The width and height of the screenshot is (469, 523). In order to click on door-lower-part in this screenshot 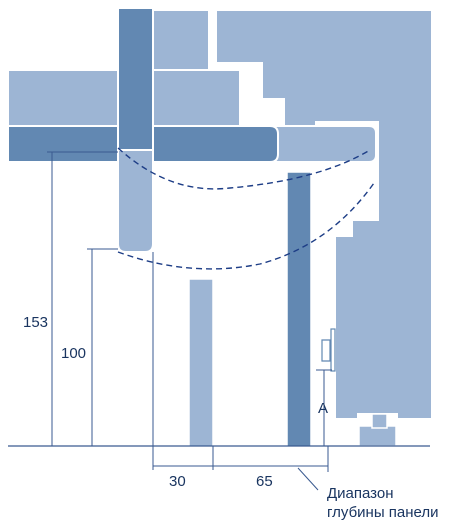, I will do `click(135, 201)`.